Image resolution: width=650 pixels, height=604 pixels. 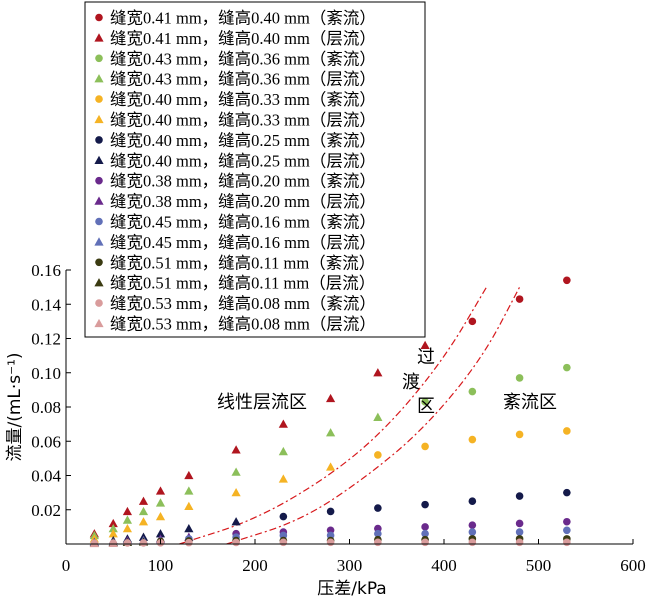 What do you see at coordinates (243, 242) in the screenshot?
I see `legend-label-12: 缝宽0.45 mm，缝高0.16 mm（层流）` at bounding box center [243, 242].